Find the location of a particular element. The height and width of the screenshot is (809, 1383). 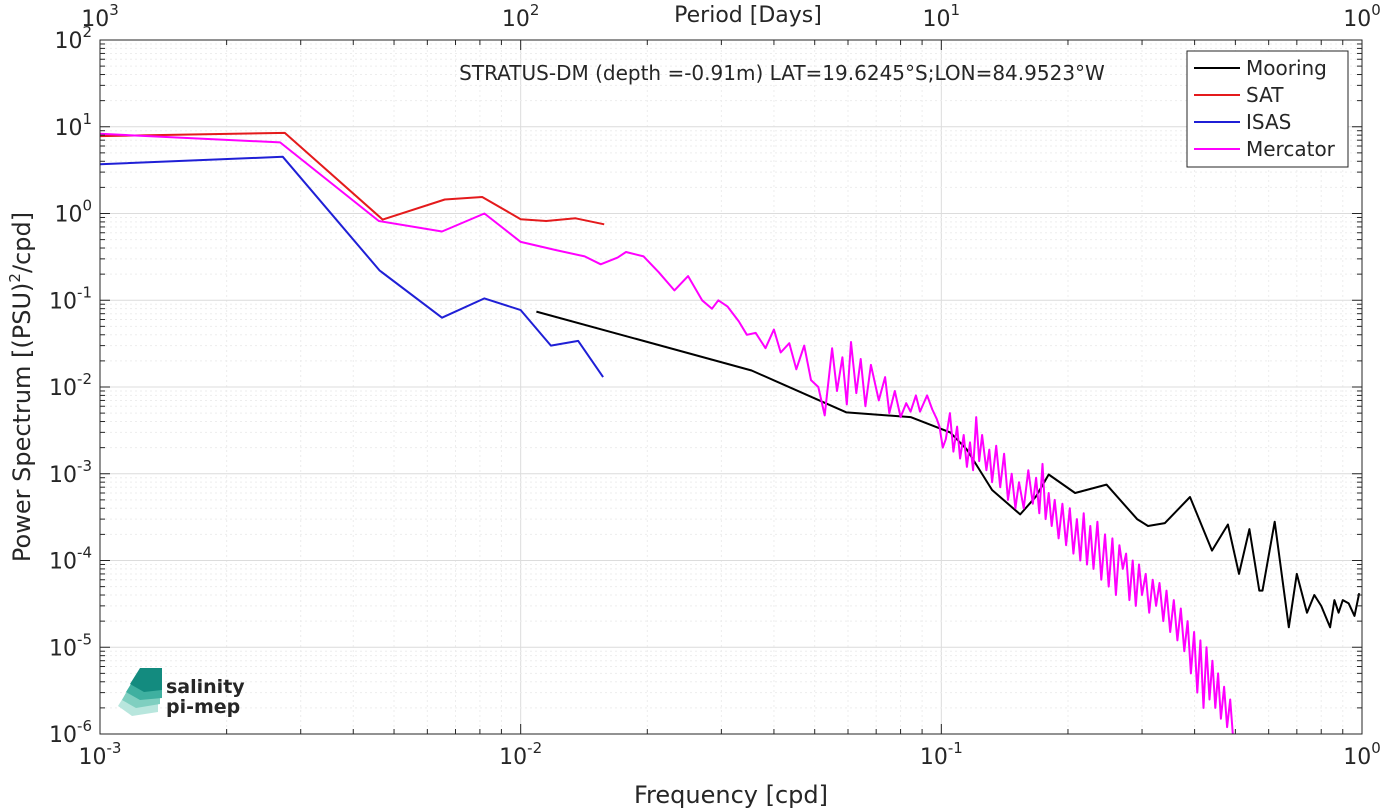

legend-label-mercator: Mercator is located at coordinates (1291, 149).